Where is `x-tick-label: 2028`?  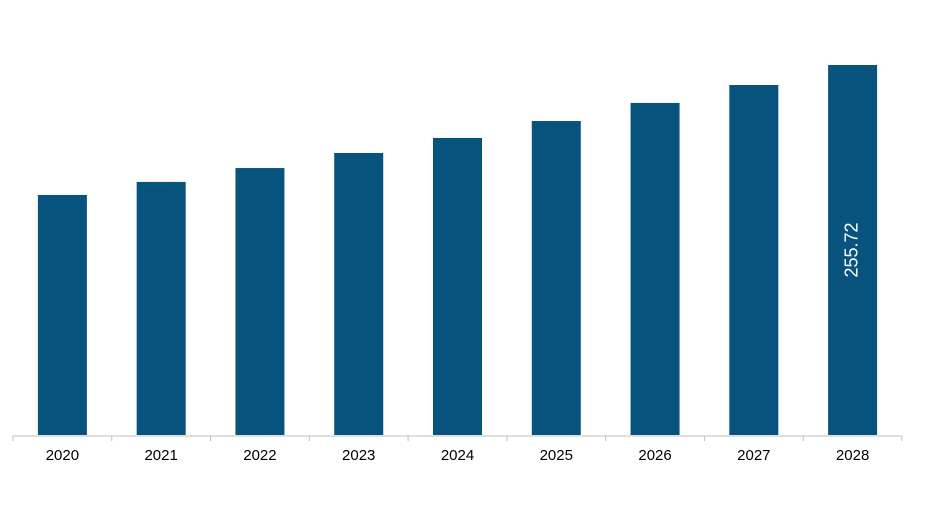 x-tick-label: 2028 is located at coordinates (852, 455).